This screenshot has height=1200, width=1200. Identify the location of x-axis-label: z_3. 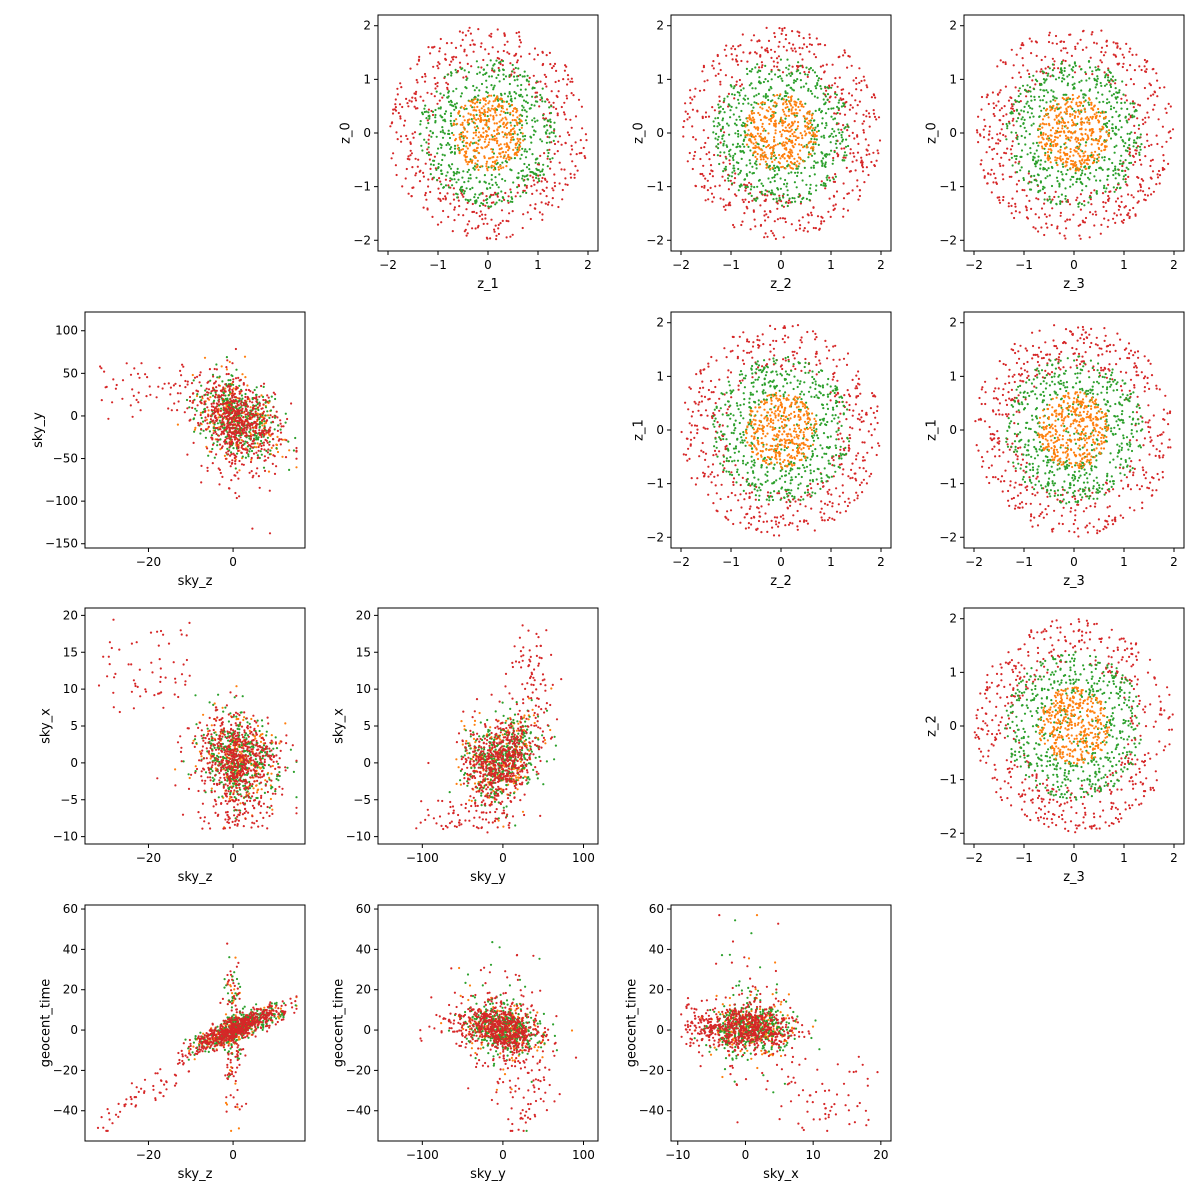
(1074, 284).